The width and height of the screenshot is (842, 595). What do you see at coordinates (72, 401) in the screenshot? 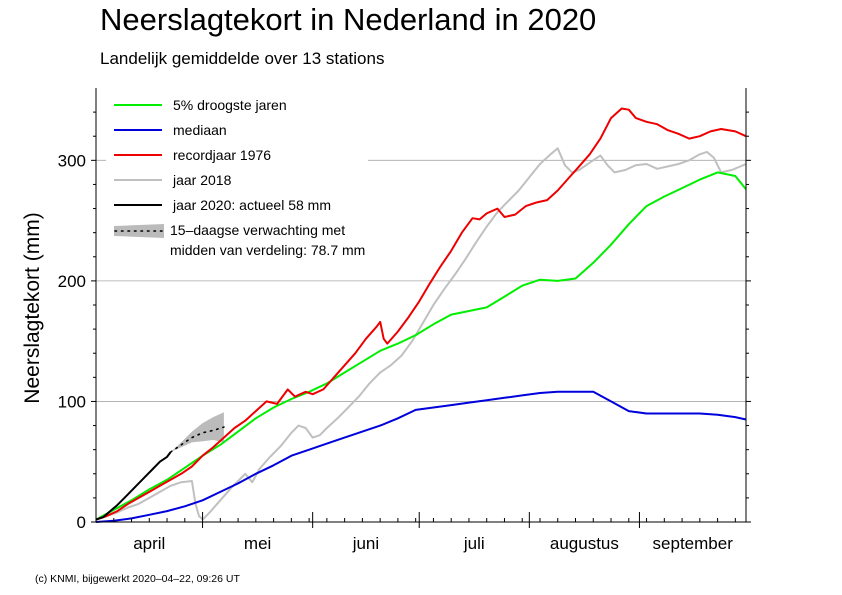
I see `y-tick-label: 100` at bounding box center [72, 401].